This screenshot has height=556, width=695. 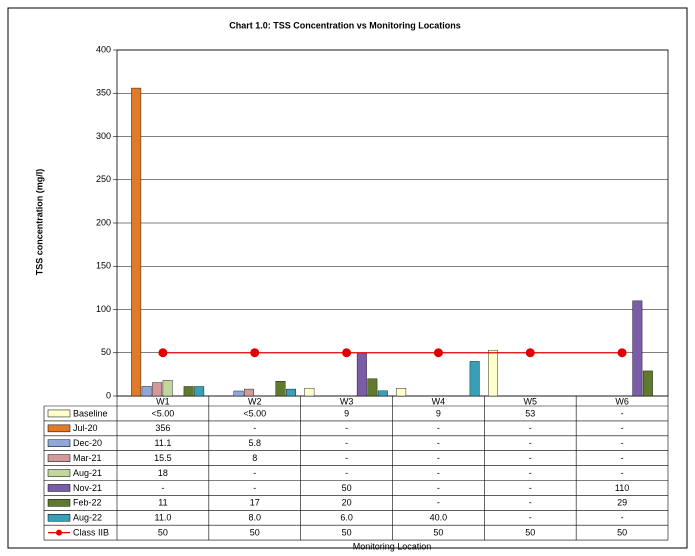 I want to click on legend-label: Aug-22, so click(x=87, y=518).